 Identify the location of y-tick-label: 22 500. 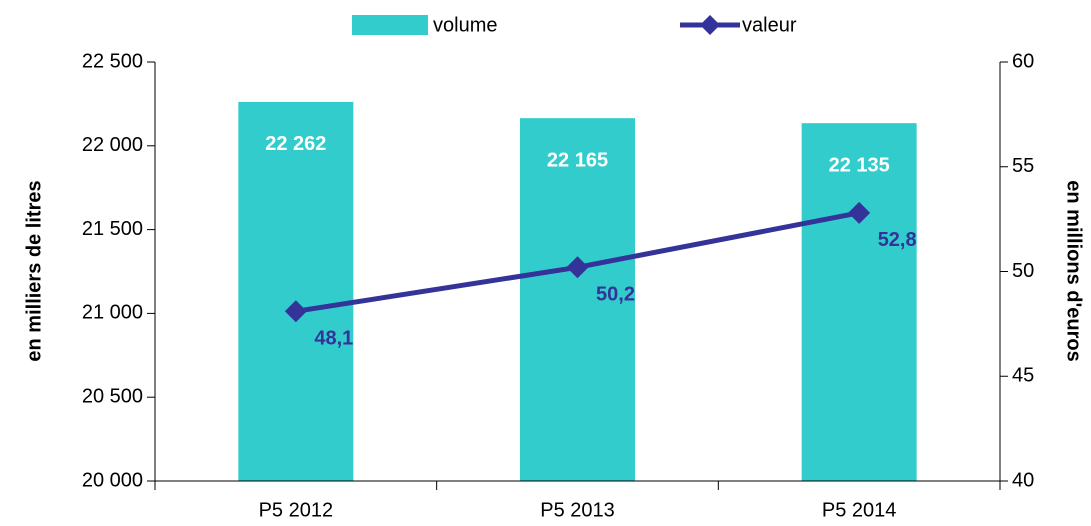
(112, 61).